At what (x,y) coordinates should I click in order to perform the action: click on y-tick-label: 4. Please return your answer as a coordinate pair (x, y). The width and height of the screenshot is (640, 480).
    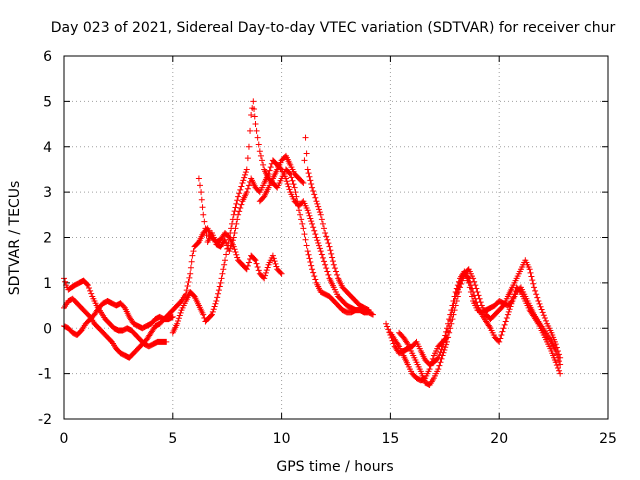
    Looking at the image, I should click on (47, 148).